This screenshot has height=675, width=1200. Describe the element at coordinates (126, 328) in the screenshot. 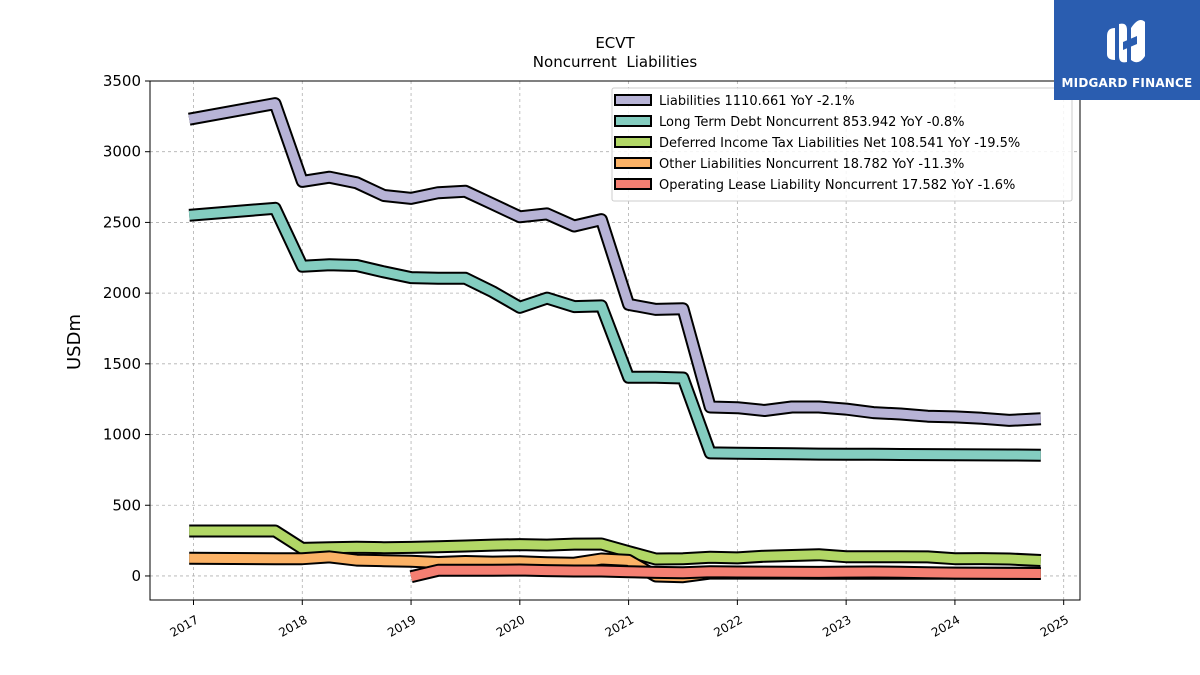

I see `y-axis: 0 500 1000 1500 2000 2500 3000 3500` at that location.